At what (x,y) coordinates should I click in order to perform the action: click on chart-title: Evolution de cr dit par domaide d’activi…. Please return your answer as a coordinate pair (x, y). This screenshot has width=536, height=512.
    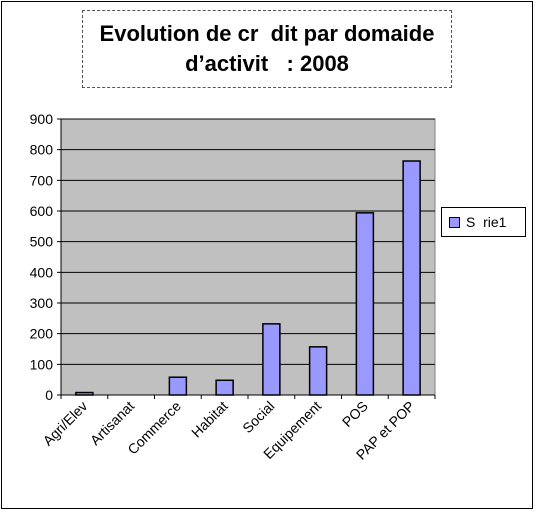
    Looking at the image, I should click on (267, 49).